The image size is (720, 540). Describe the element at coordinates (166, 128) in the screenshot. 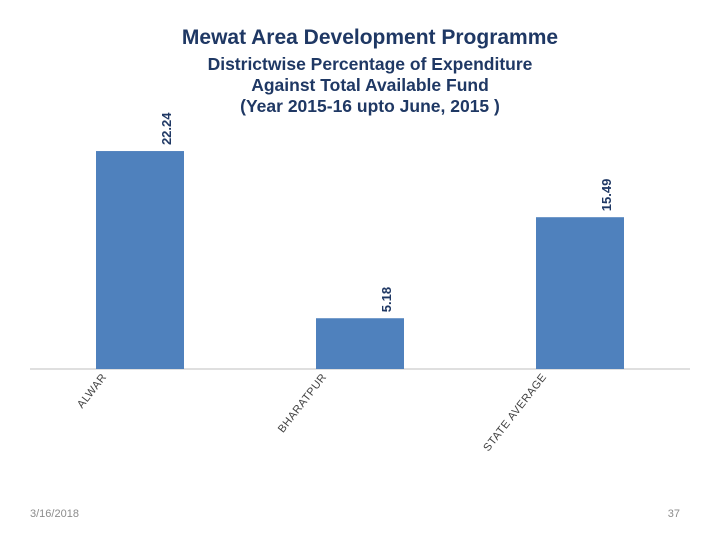

I see `data-label: 22.24` at that location.